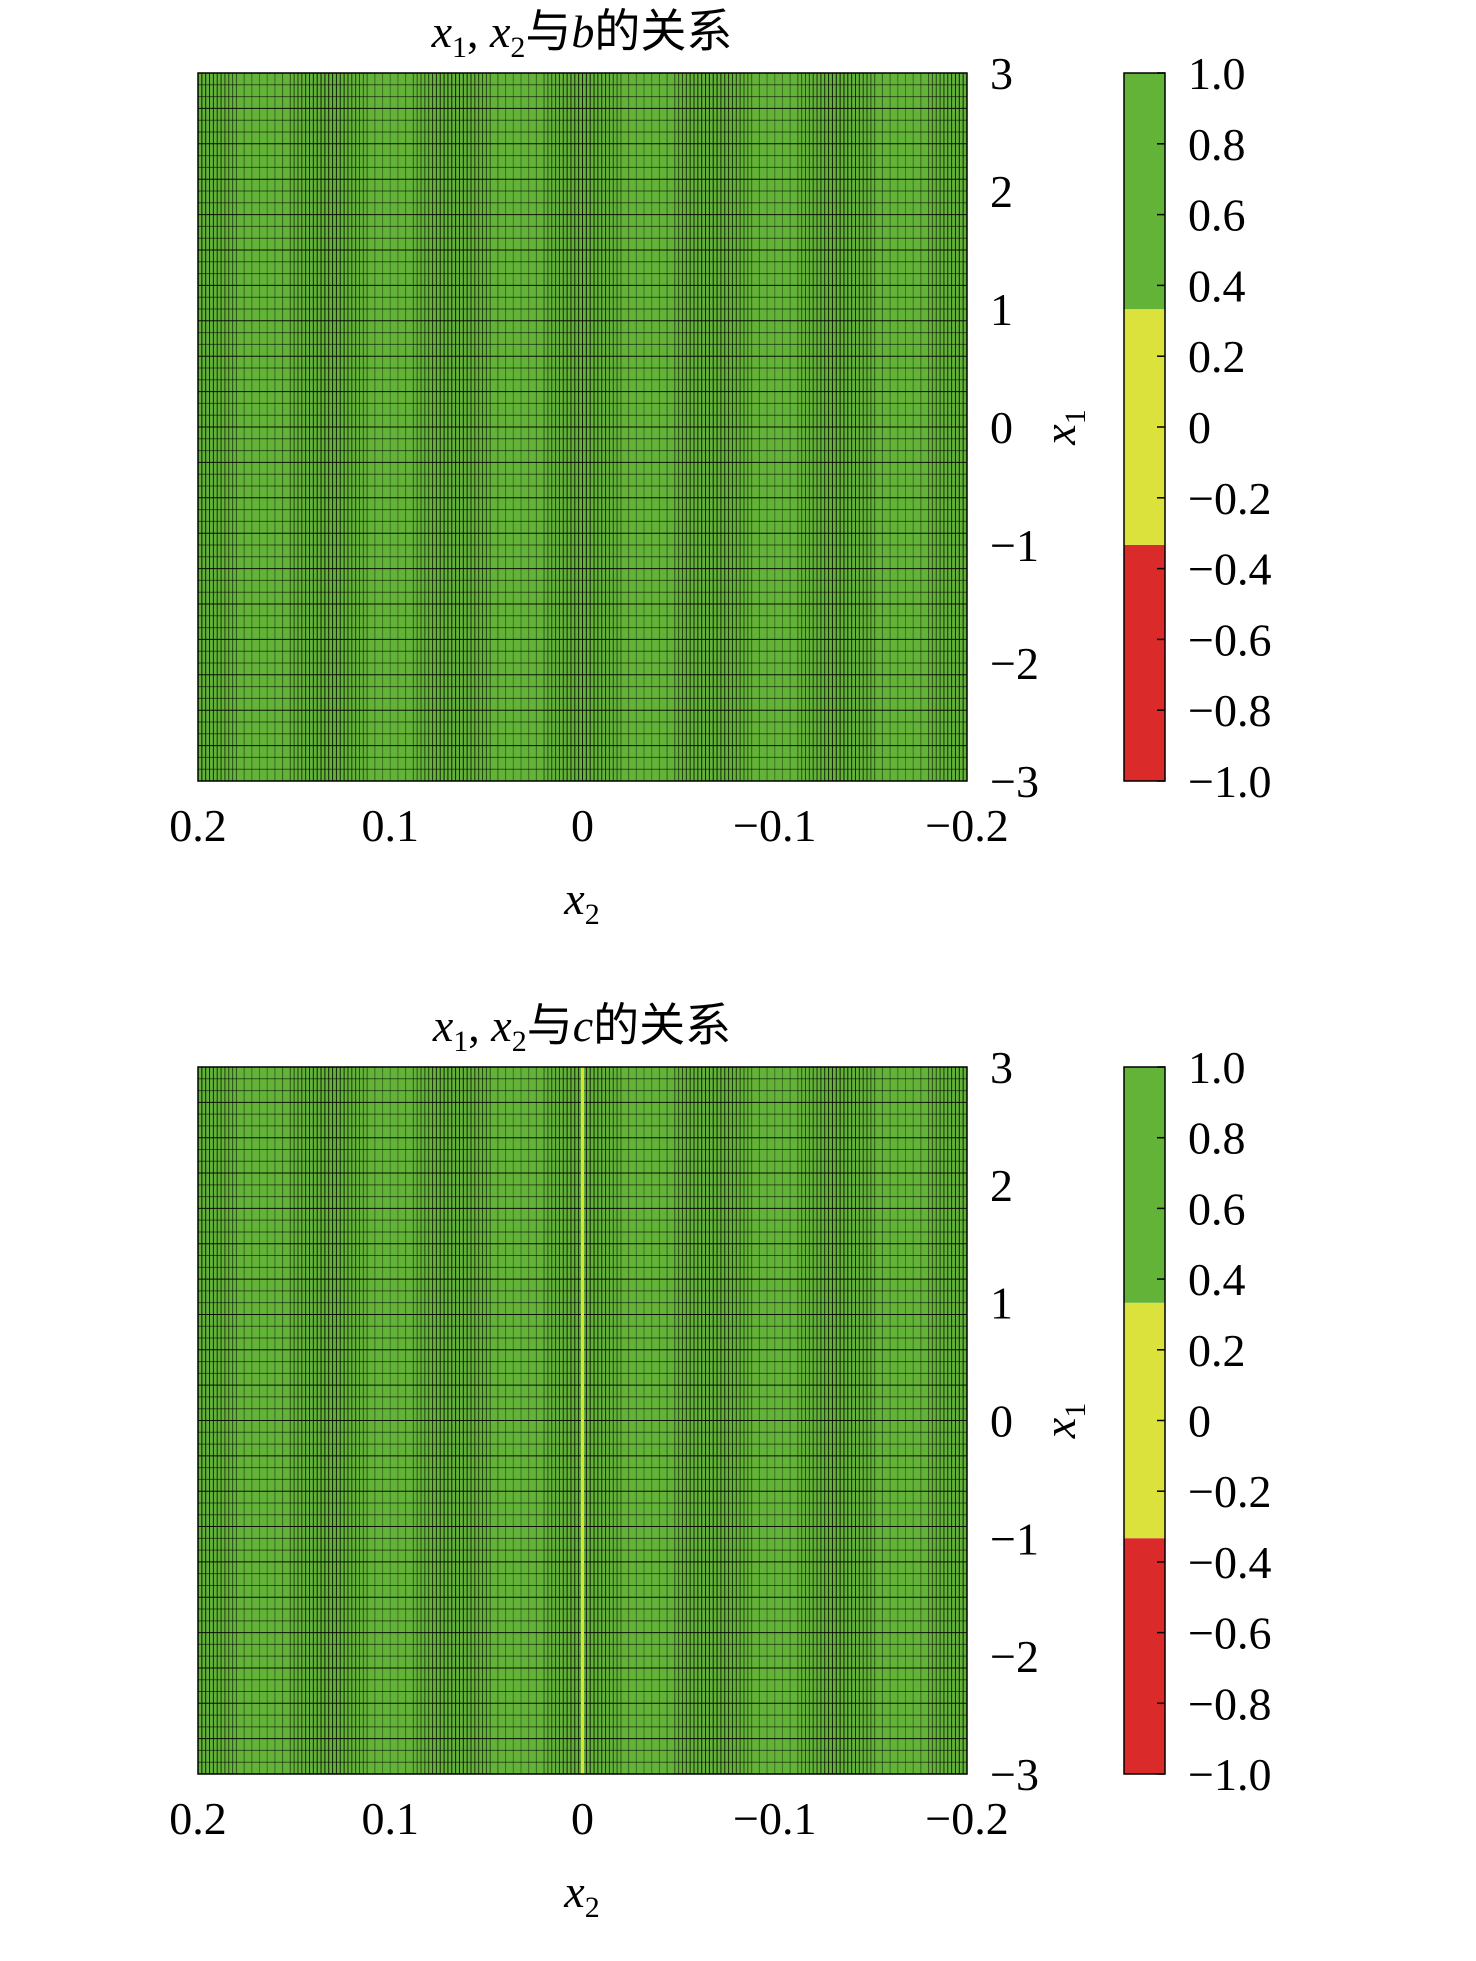 This screenshot has height=1961, width=1476. What do you see at coordinates (582, 35) in the screenshot?
I see `chart-title: x1, x2与b的关系` at bounding box center [582, 35].